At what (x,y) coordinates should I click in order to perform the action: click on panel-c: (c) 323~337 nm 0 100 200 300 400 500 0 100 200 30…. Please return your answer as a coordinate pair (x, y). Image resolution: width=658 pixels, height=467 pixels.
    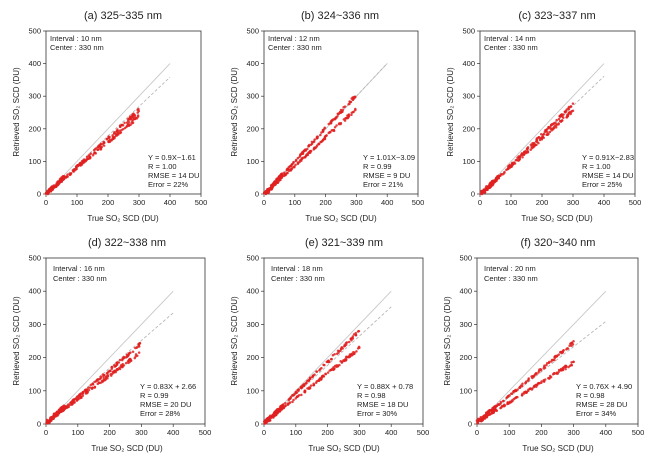
    Looking at the image, I should click on (543, 116).